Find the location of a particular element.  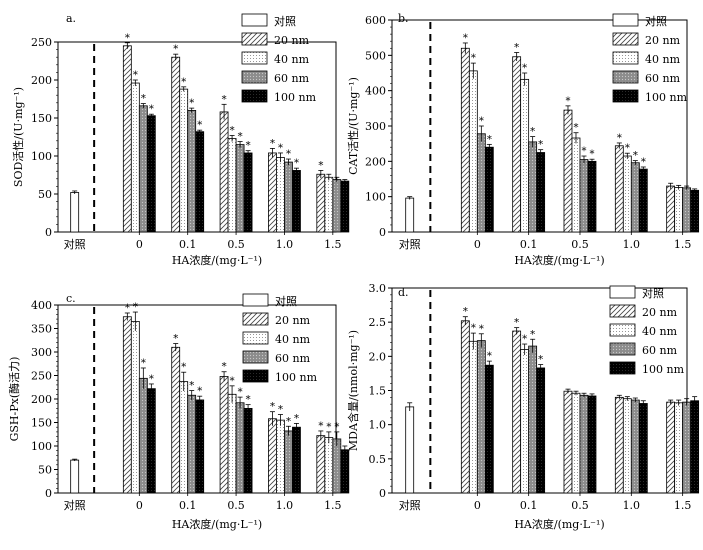

bar-60nm-1.0 is located at coordinates (288, 462).